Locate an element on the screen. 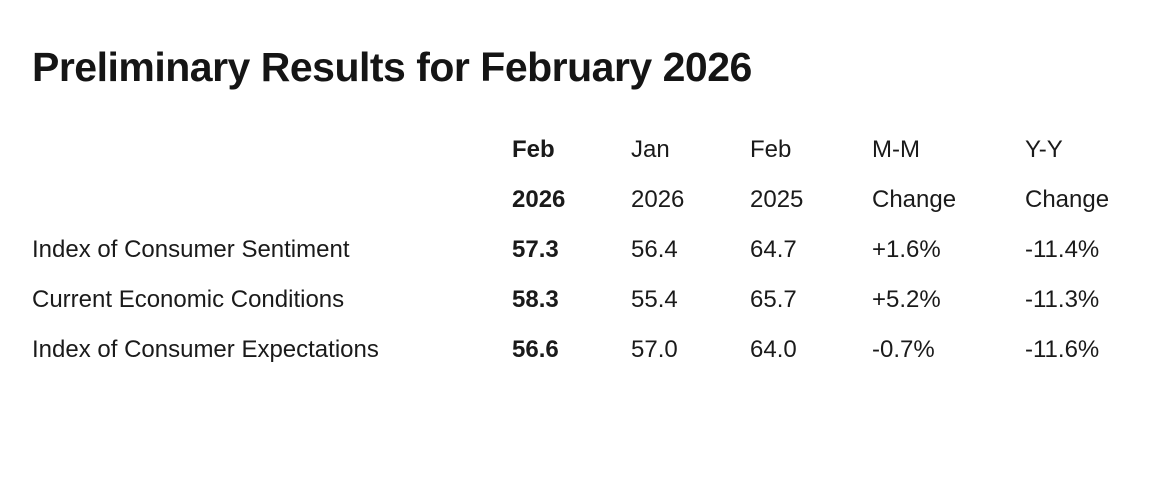 The image size is (1171, 496). value-yy-change: -11.4% is located at coordinates (1062, 249).